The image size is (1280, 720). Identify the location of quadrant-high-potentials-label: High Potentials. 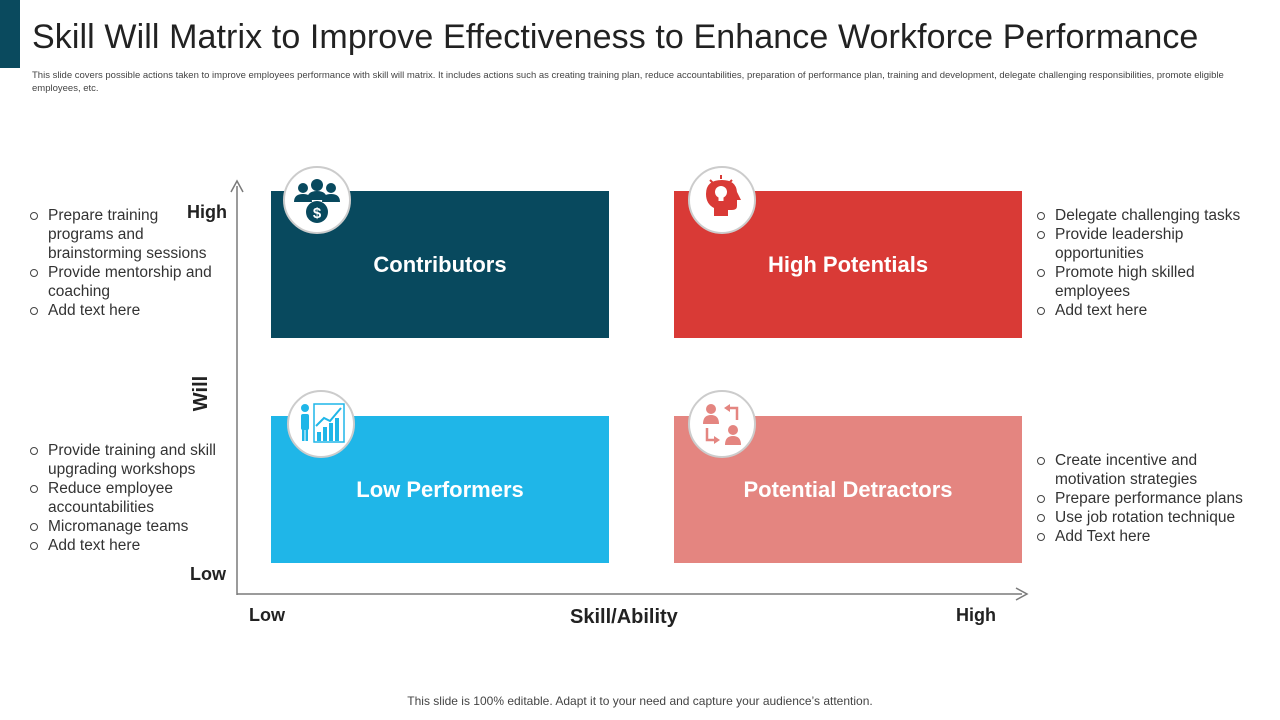
(848, 264).